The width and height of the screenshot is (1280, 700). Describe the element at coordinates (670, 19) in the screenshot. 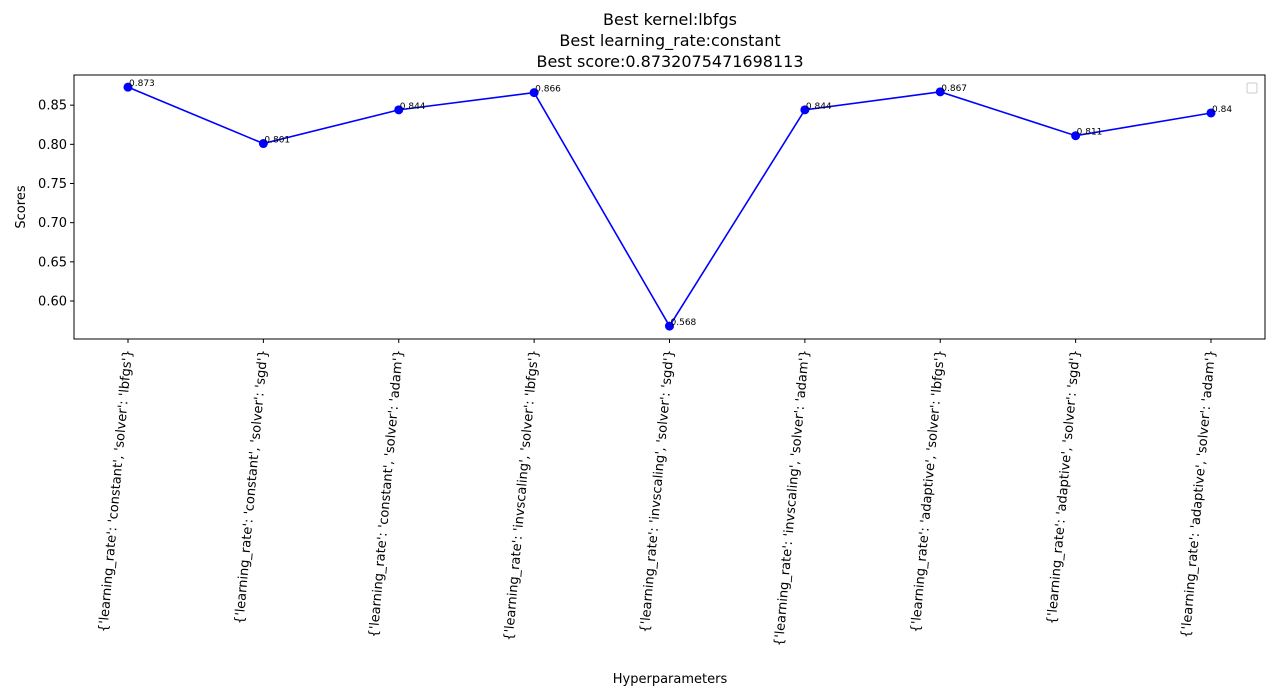

I see `chart-title-line-1: Best kernel:lbfgs` at that location.